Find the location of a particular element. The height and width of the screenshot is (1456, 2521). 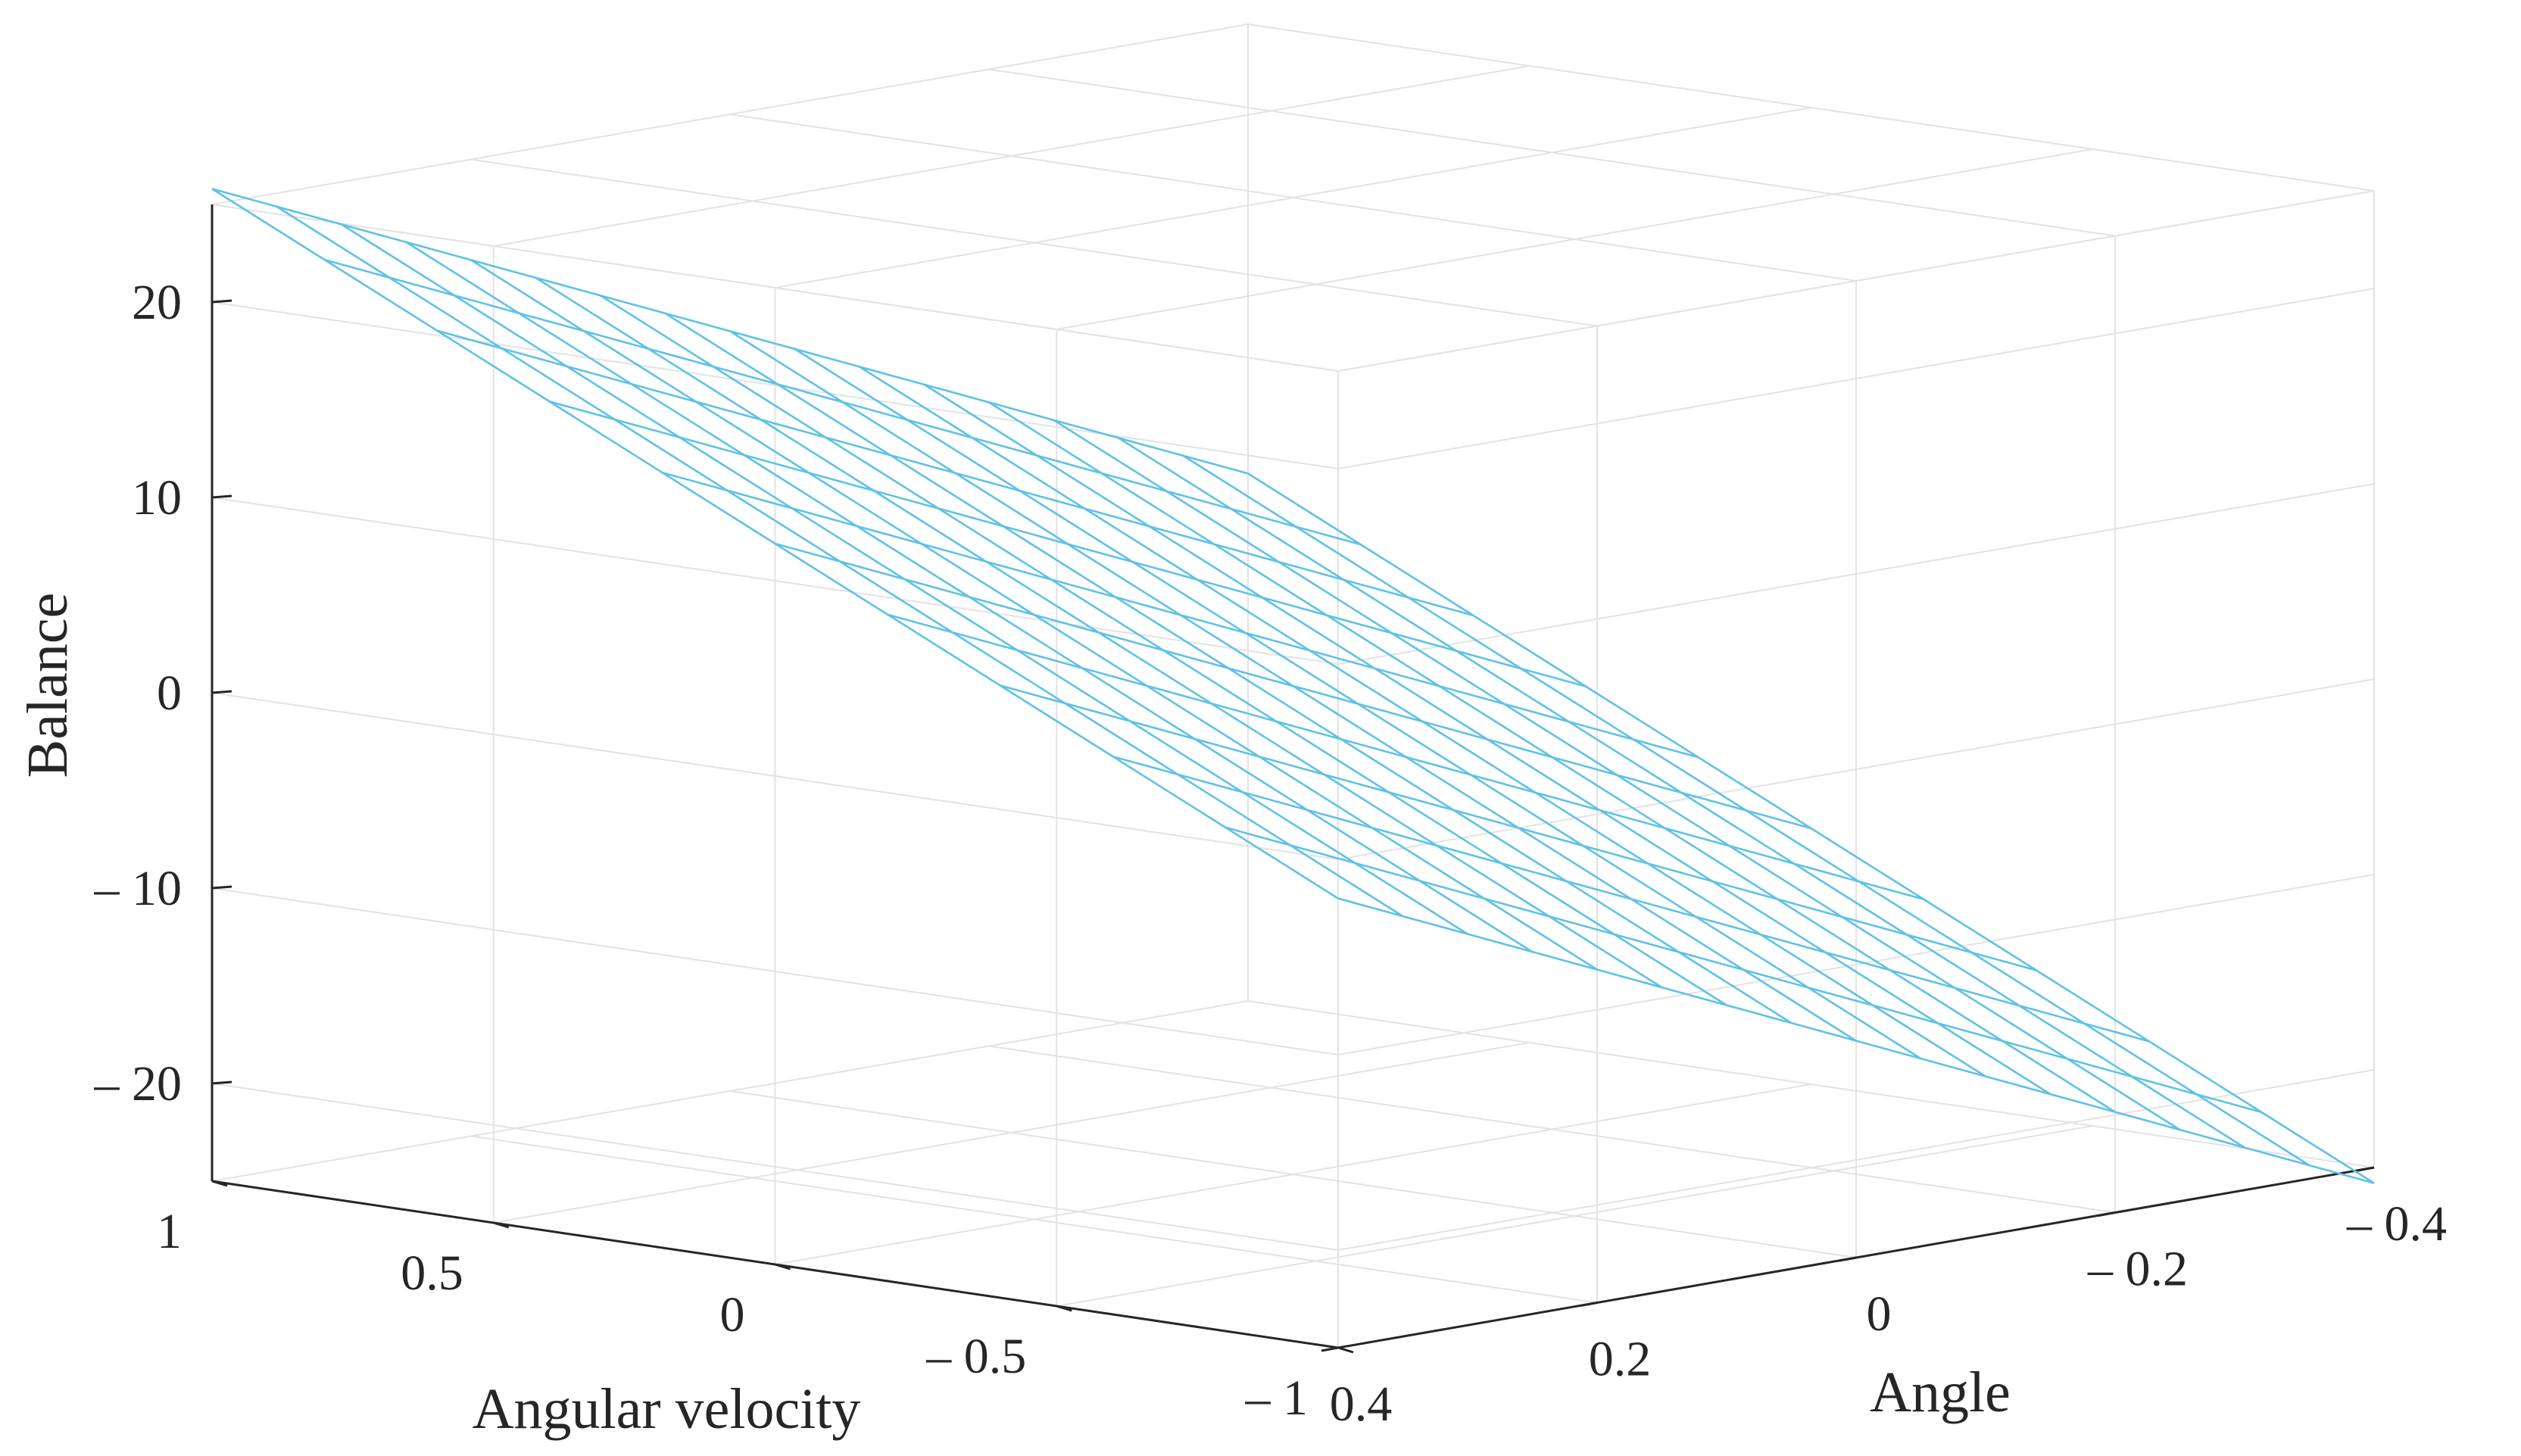

x-axis-label: Angle is located at coordinates (1940, 1392).